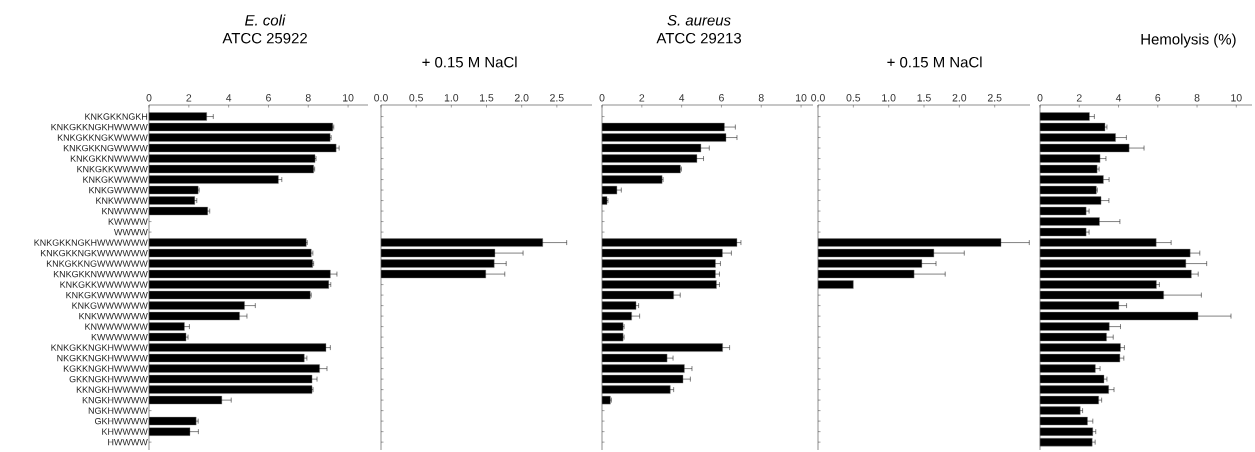  Describe the element at coordinates (119, 337) in the screenshot. I see `y-tick-label: KWWWWWW` at that location.